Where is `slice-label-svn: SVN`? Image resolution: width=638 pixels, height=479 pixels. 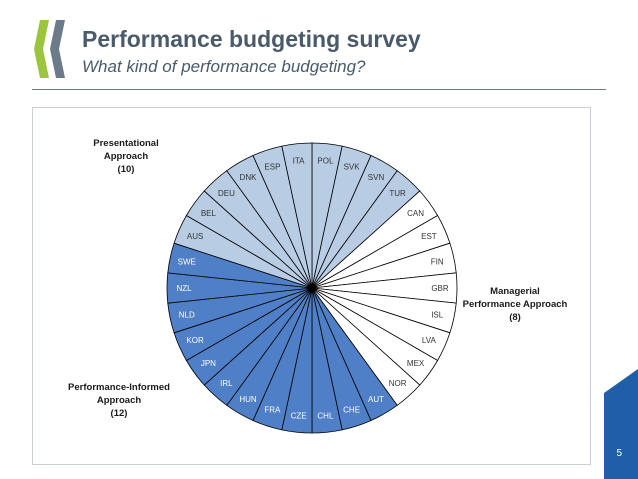 slice-label-svn: SVN is located at coordinates (376, 177).